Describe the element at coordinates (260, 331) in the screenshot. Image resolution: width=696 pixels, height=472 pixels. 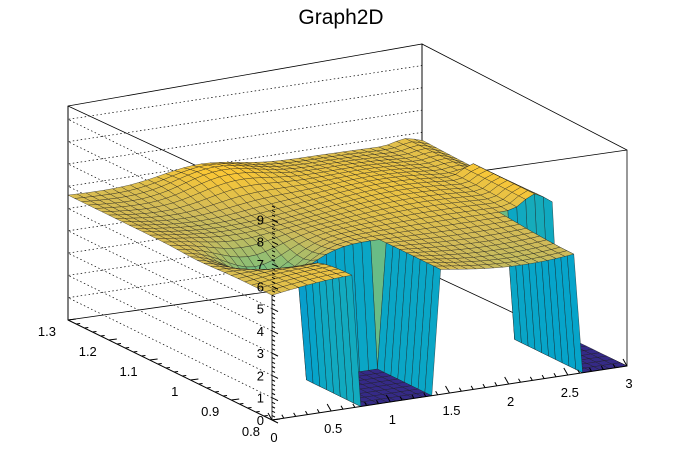
I see `z-tick-label: 4` at that location.